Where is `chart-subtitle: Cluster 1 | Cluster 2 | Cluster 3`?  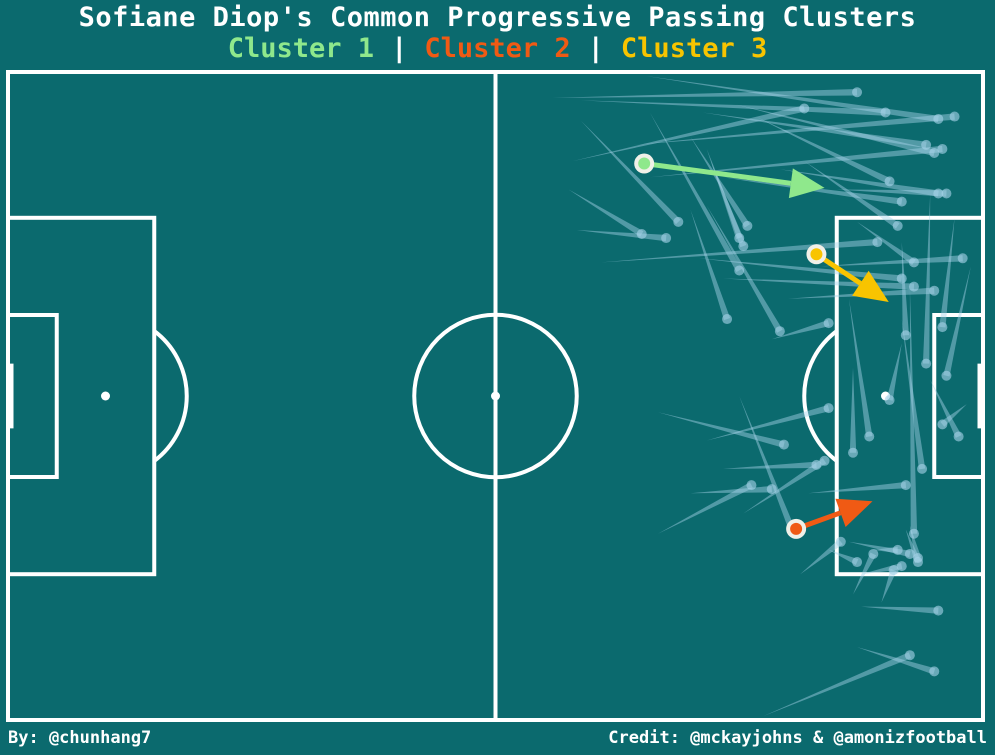 chart-subtitle: Cluster 1 | Cluster 2 | Cluster 3 is located at coordinates (497, 48).